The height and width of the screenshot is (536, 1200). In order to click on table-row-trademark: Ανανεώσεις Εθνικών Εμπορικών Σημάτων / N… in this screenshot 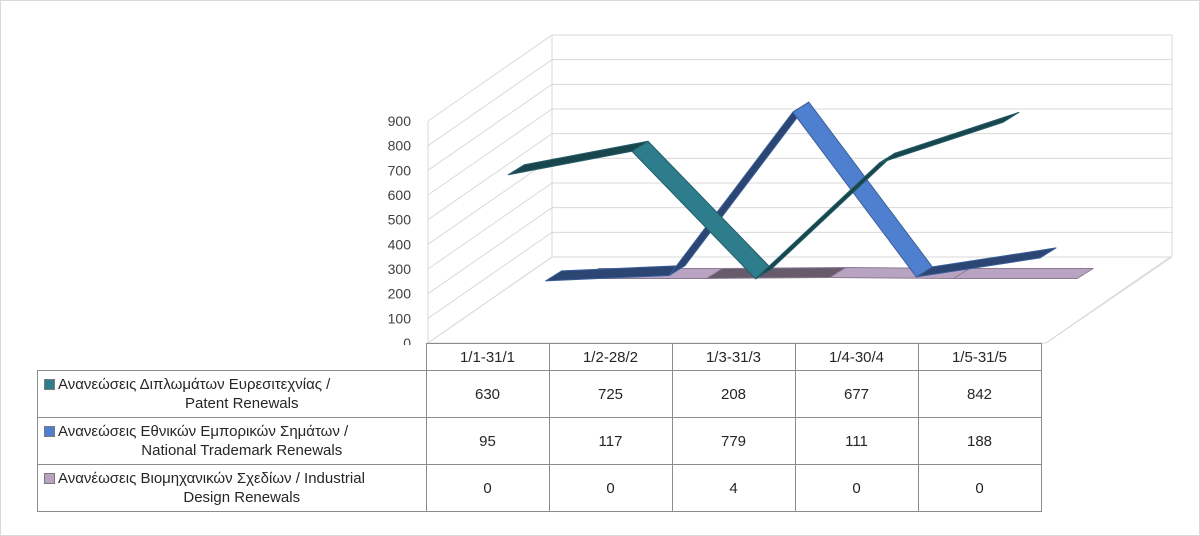, I will do `click(539, 441)`.